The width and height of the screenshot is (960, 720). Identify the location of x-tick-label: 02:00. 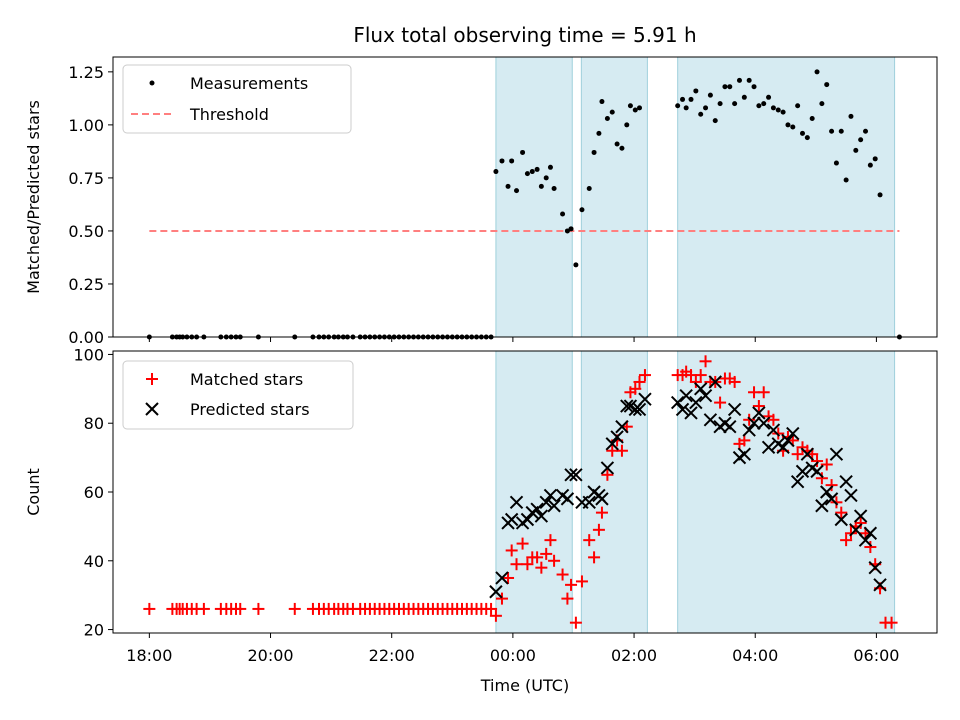
(634, 655).